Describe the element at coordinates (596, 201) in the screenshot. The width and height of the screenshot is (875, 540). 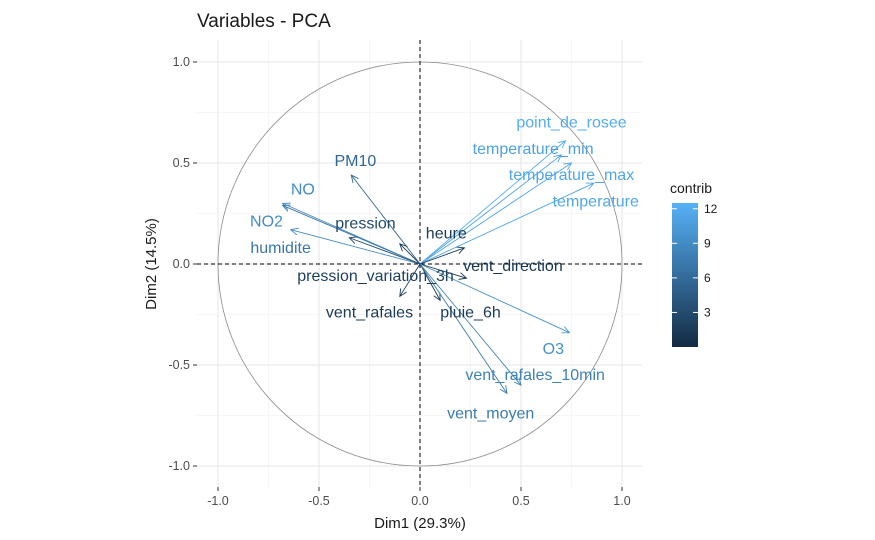
I see `variable-label-temperature: temperature` at that location.